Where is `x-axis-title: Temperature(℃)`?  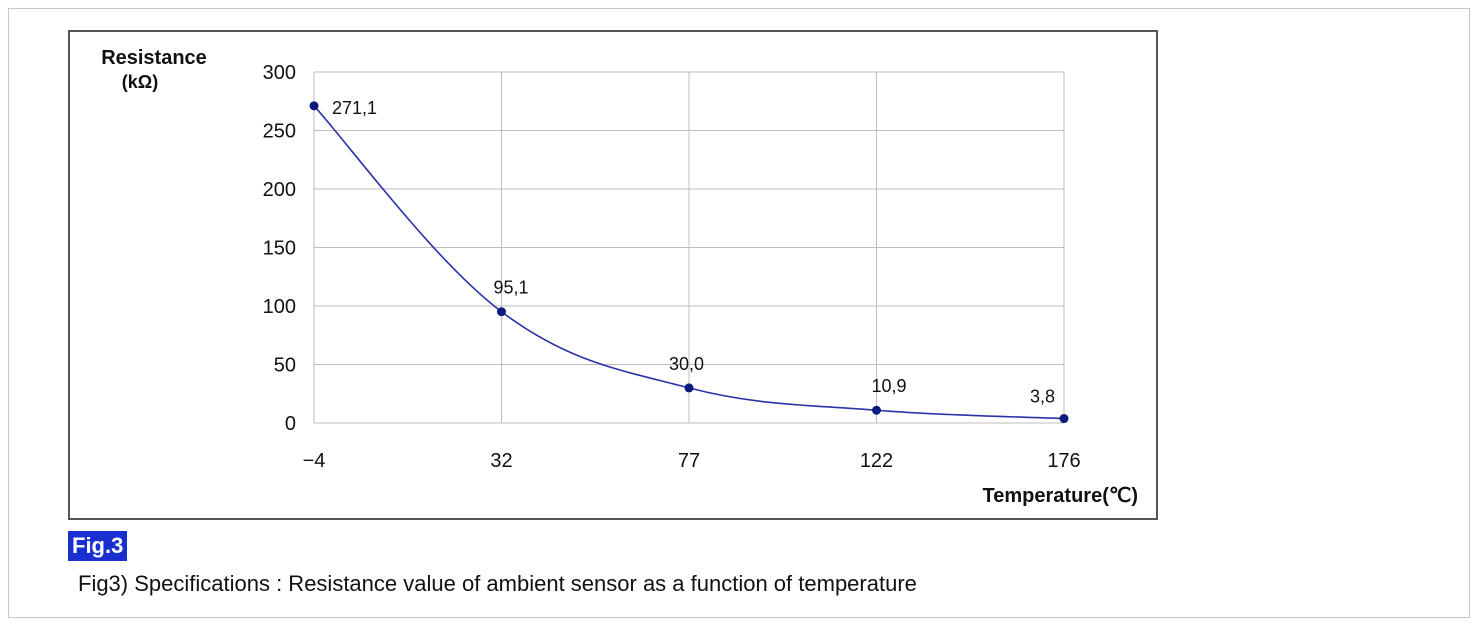
x-axis-title: Temperature(℃) is located at coordinates (1060, 496).